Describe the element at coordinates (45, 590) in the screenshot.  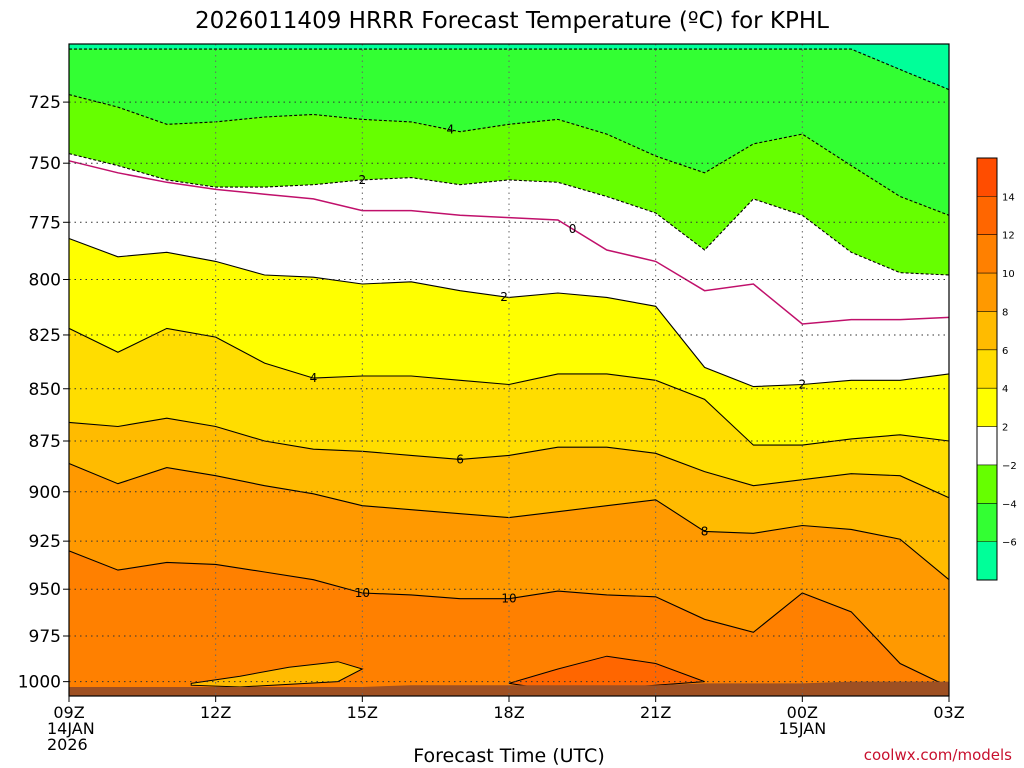
I see `y-tick-label-950: 950` at that location.